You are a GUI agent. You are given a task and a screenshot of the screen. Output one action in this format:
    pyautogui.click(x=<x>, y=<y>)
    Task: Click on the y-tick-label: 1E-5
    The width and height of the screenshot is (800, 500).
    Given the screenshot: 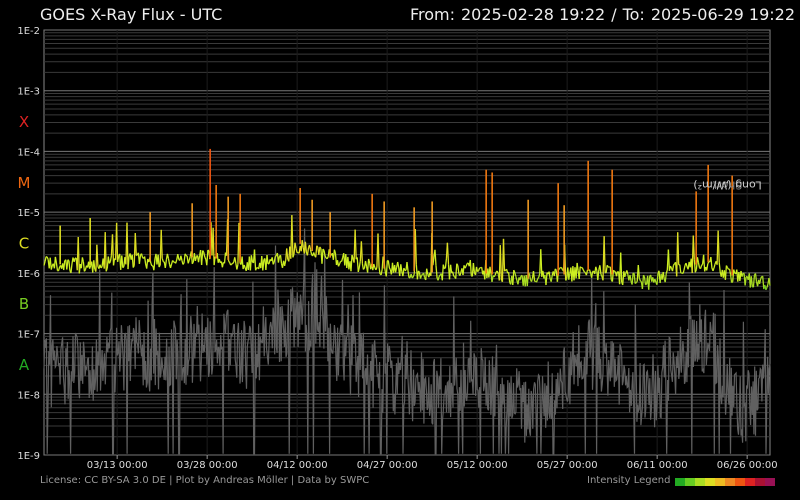 What is the action you would take?
    pyautogui.click(x=28, y=213)
    